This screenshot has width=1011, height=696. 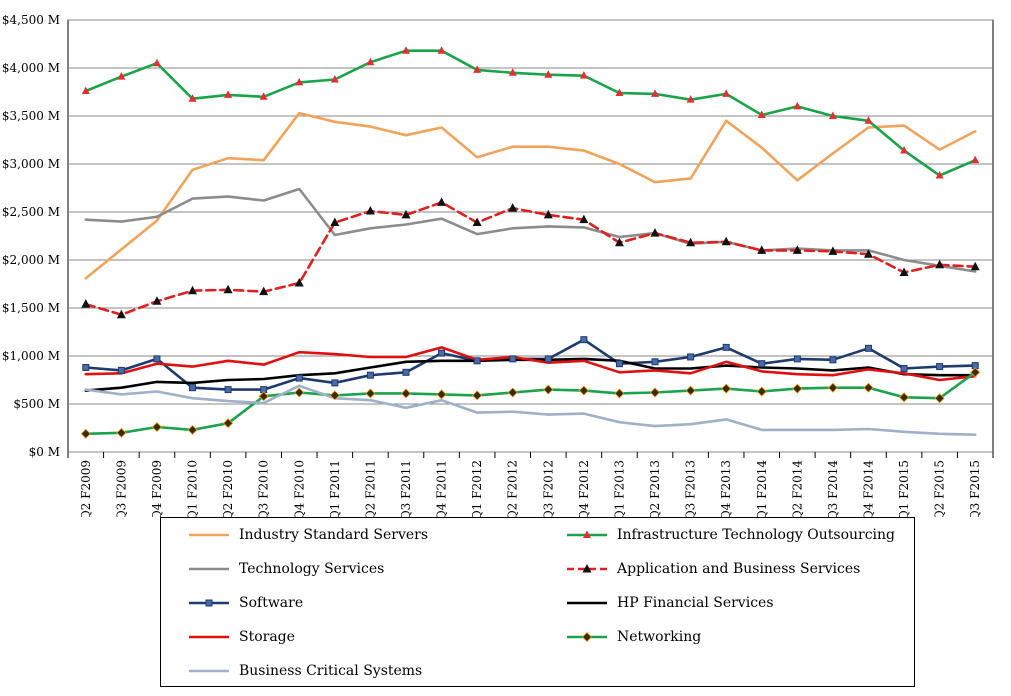 I want to click on x-tick-label: Q3 F2012, so click(x=548, y=488).